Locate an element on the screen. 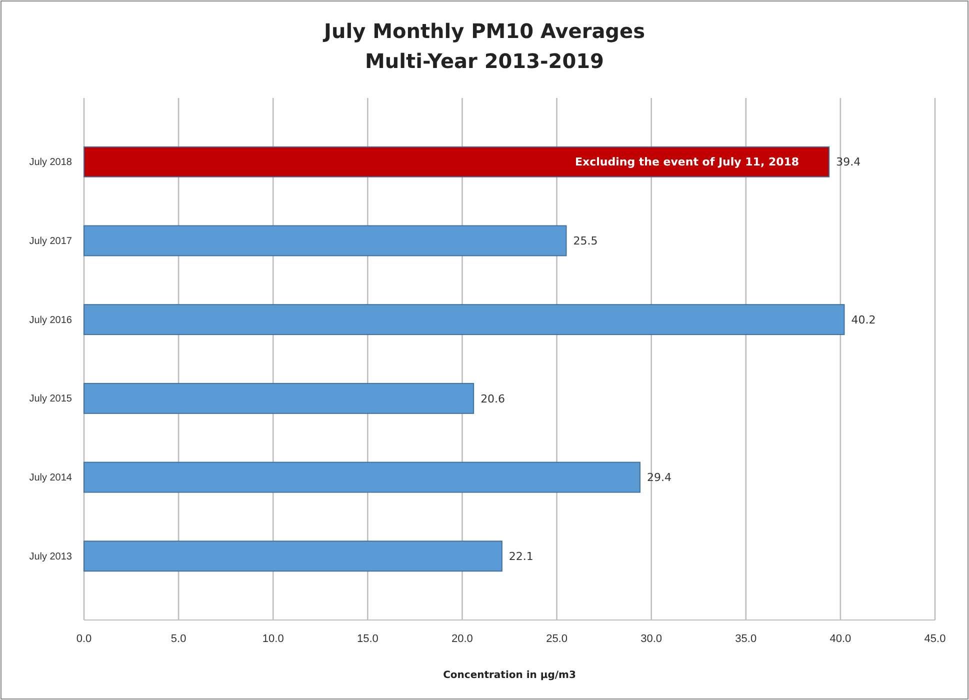 The height and width of the screenshot is (700, 969). x-tick-label: 30.0 is located at coordinates (651, 638).